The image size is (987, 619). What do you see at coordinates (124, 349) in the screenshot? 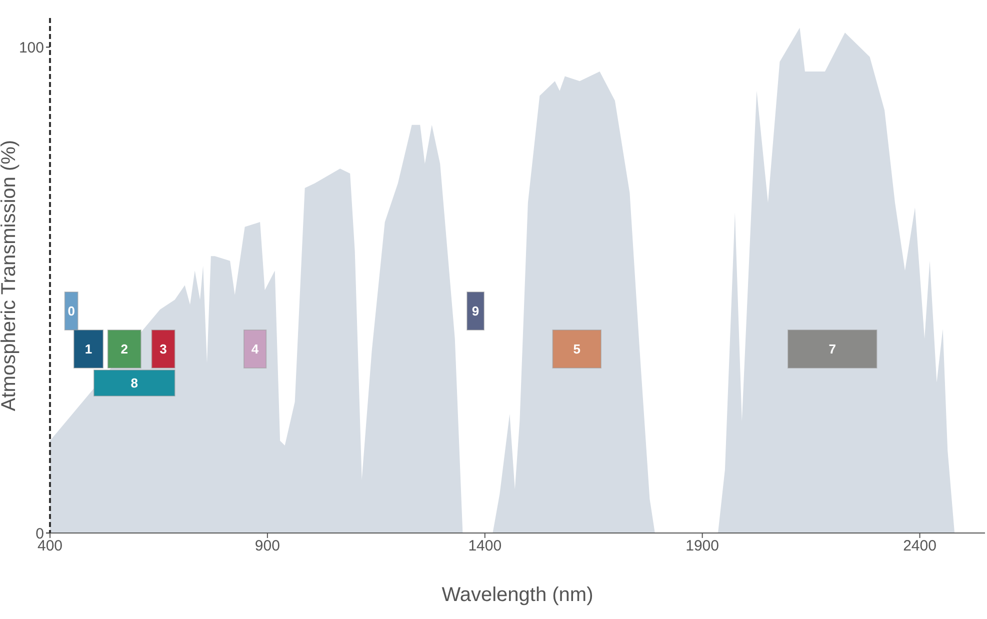
I see `band-label: 2` at bounding box center [124, 349].